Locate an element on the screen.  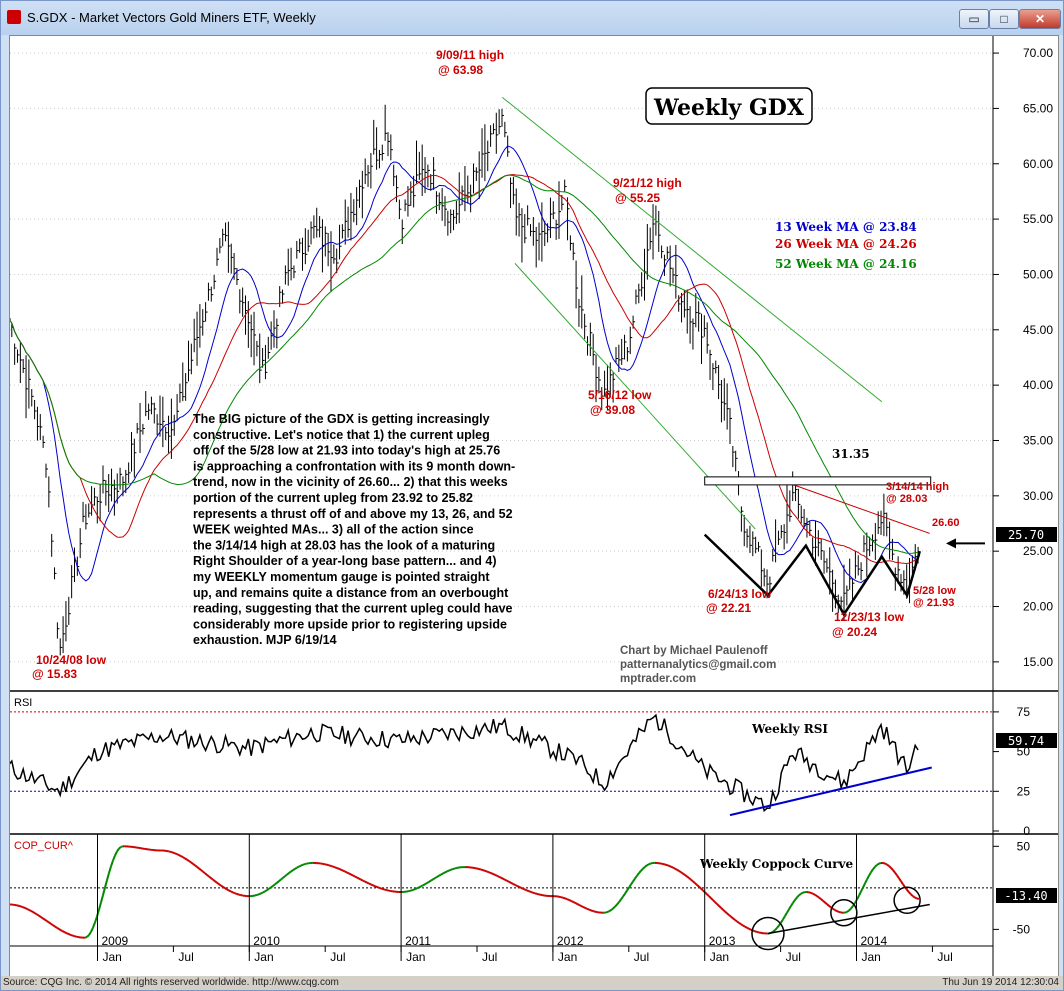
last-cop-box is located at coordinates (1026, 895).